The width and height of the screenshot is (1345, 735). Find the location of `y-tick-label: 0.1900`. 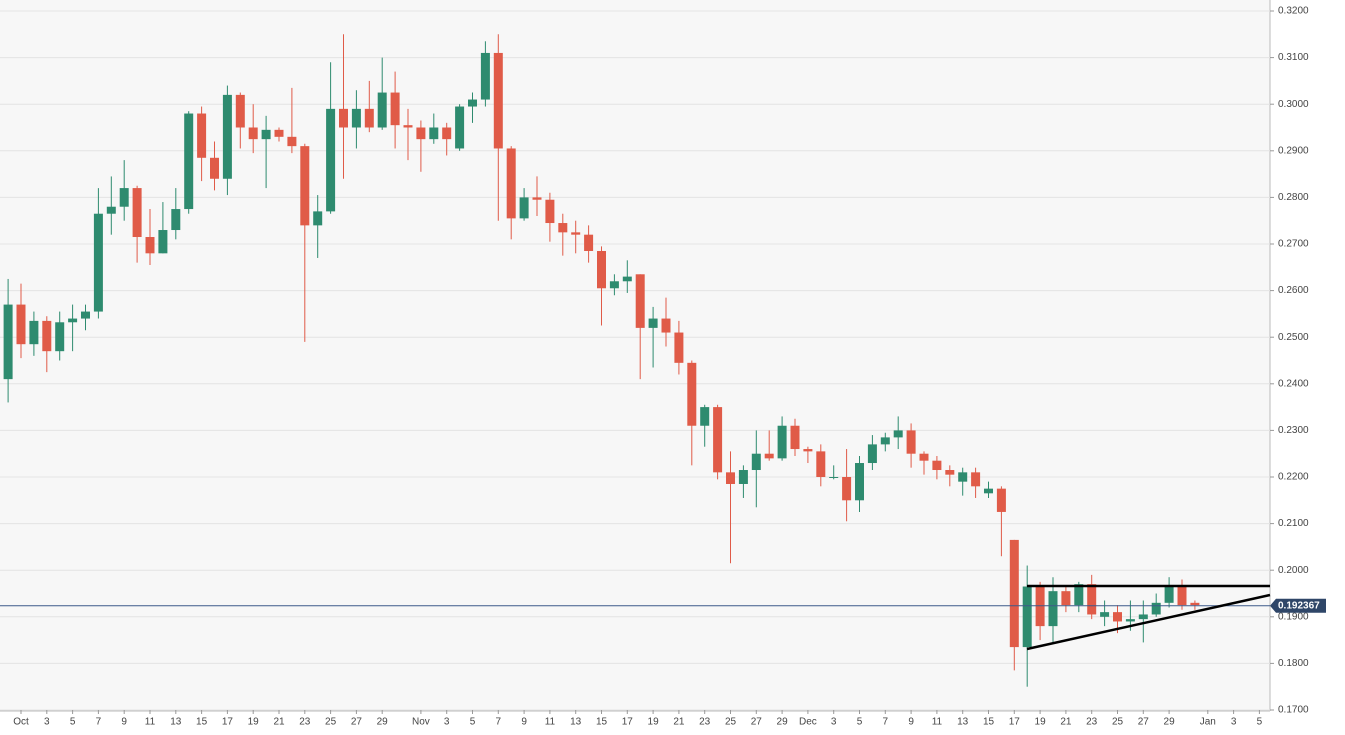

y-tick-label: 0.1900 is located at coordinates (1293, 616).